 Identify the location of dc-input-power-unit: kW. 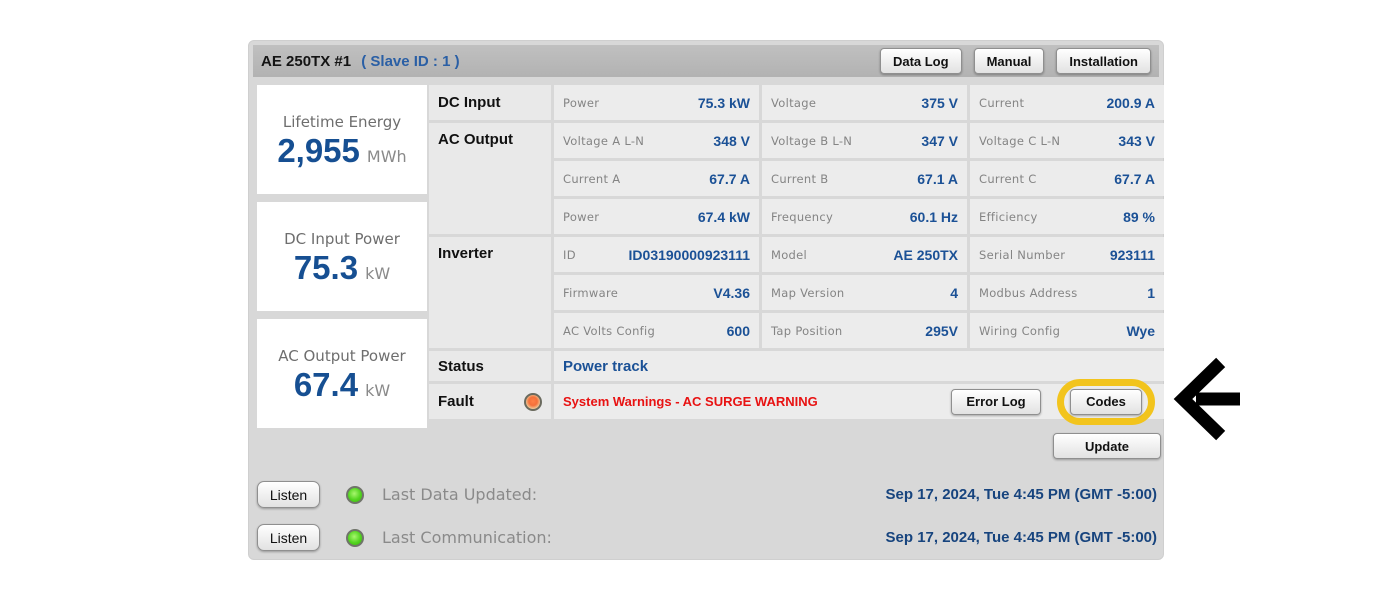
(378, 273).